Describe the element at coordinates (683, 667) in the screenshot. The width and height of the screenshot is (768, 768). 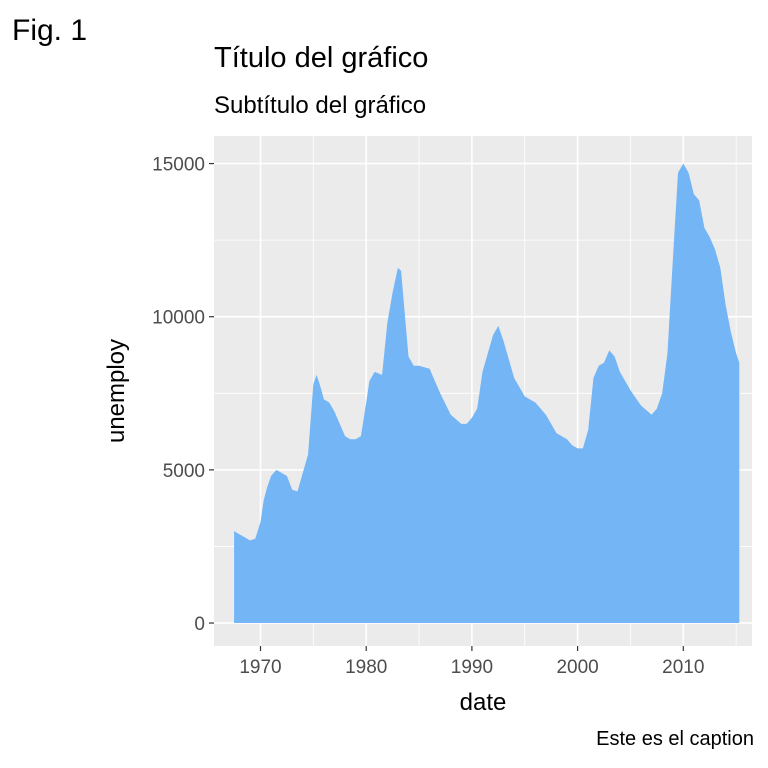
I see `x-tick-label: 2010` at that location.